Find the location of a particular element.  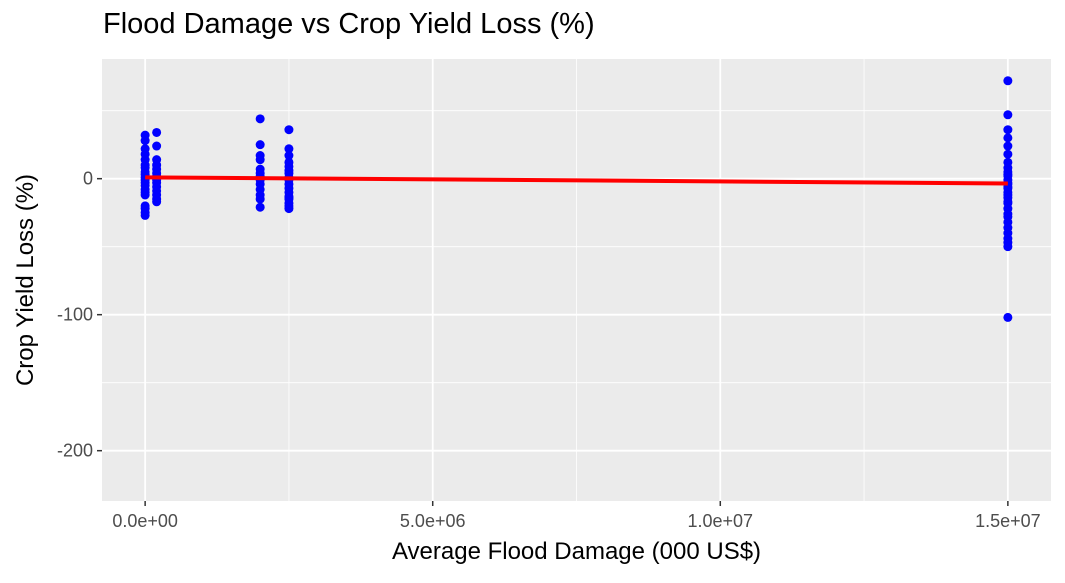

y-axis-label: Crop Yield Loss (%) is located at coordinates (25, 280).